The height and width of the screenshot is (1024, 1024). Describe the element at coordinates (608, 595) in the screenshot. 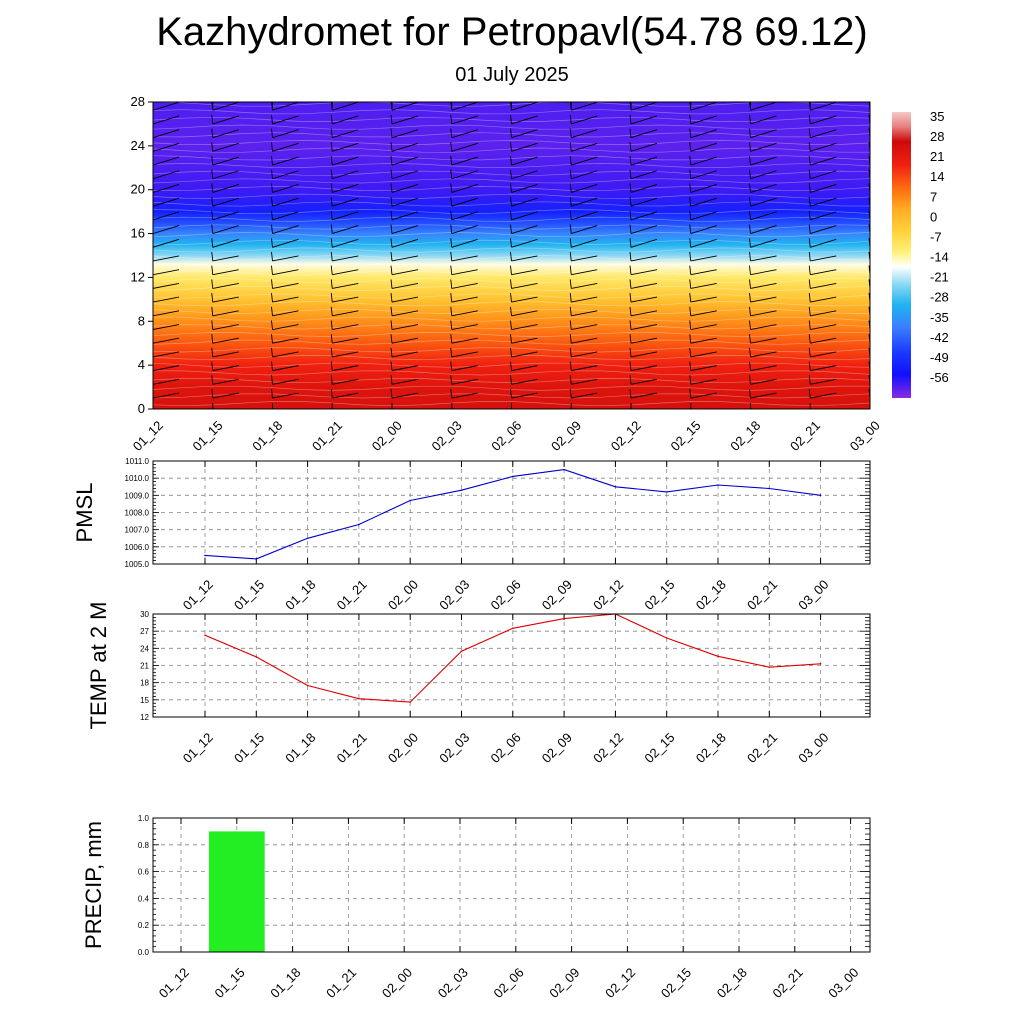

I see `x-tick-label: 02_12` at that location.